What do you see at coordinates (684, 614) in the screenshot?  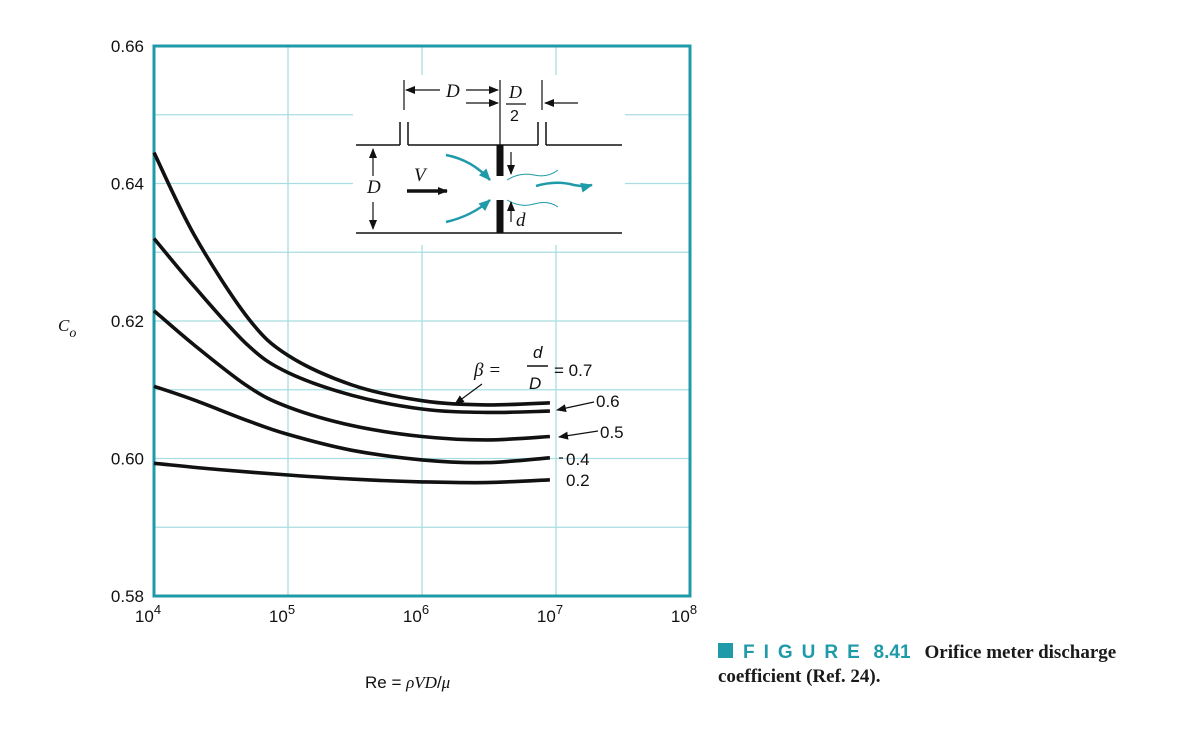 I see `x-tick-label: 10⁸` at bounding box center [684, 614].